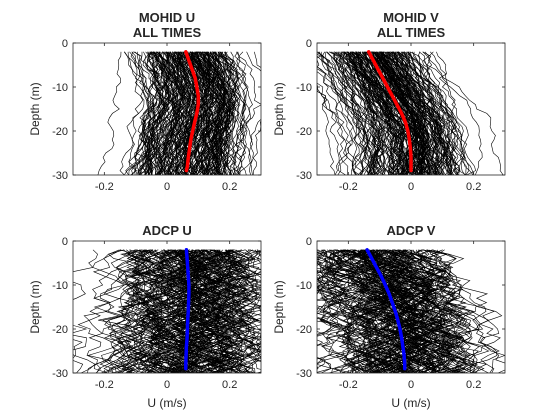 The width and height of the screenshot is (560, 420). Describe the element at coordinates (304, 132) in the screenshot. I see `y-tick-label: -20` at that location.